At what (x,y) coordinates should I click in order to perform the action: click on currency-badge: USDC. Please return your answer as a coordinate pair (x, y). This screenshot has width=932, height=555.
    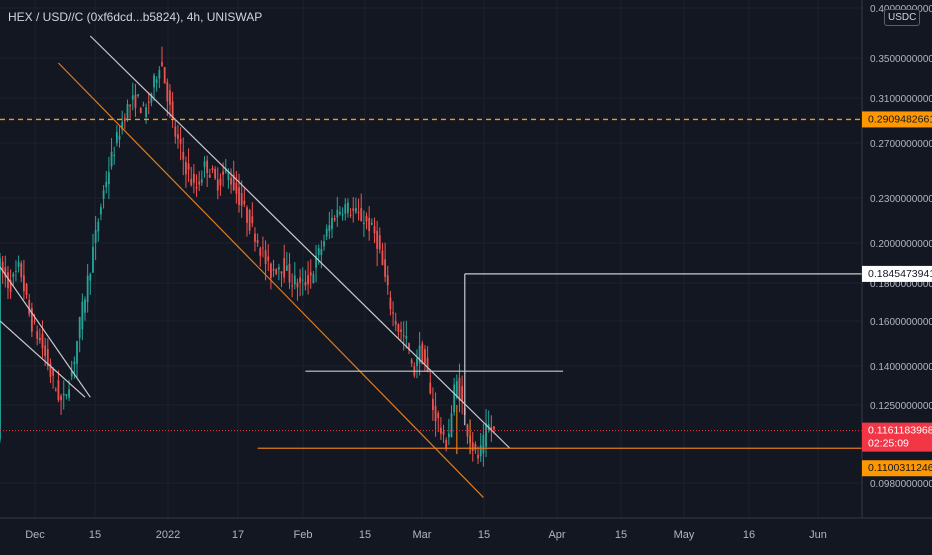
    Looking at the image, I should click on (902, 17).